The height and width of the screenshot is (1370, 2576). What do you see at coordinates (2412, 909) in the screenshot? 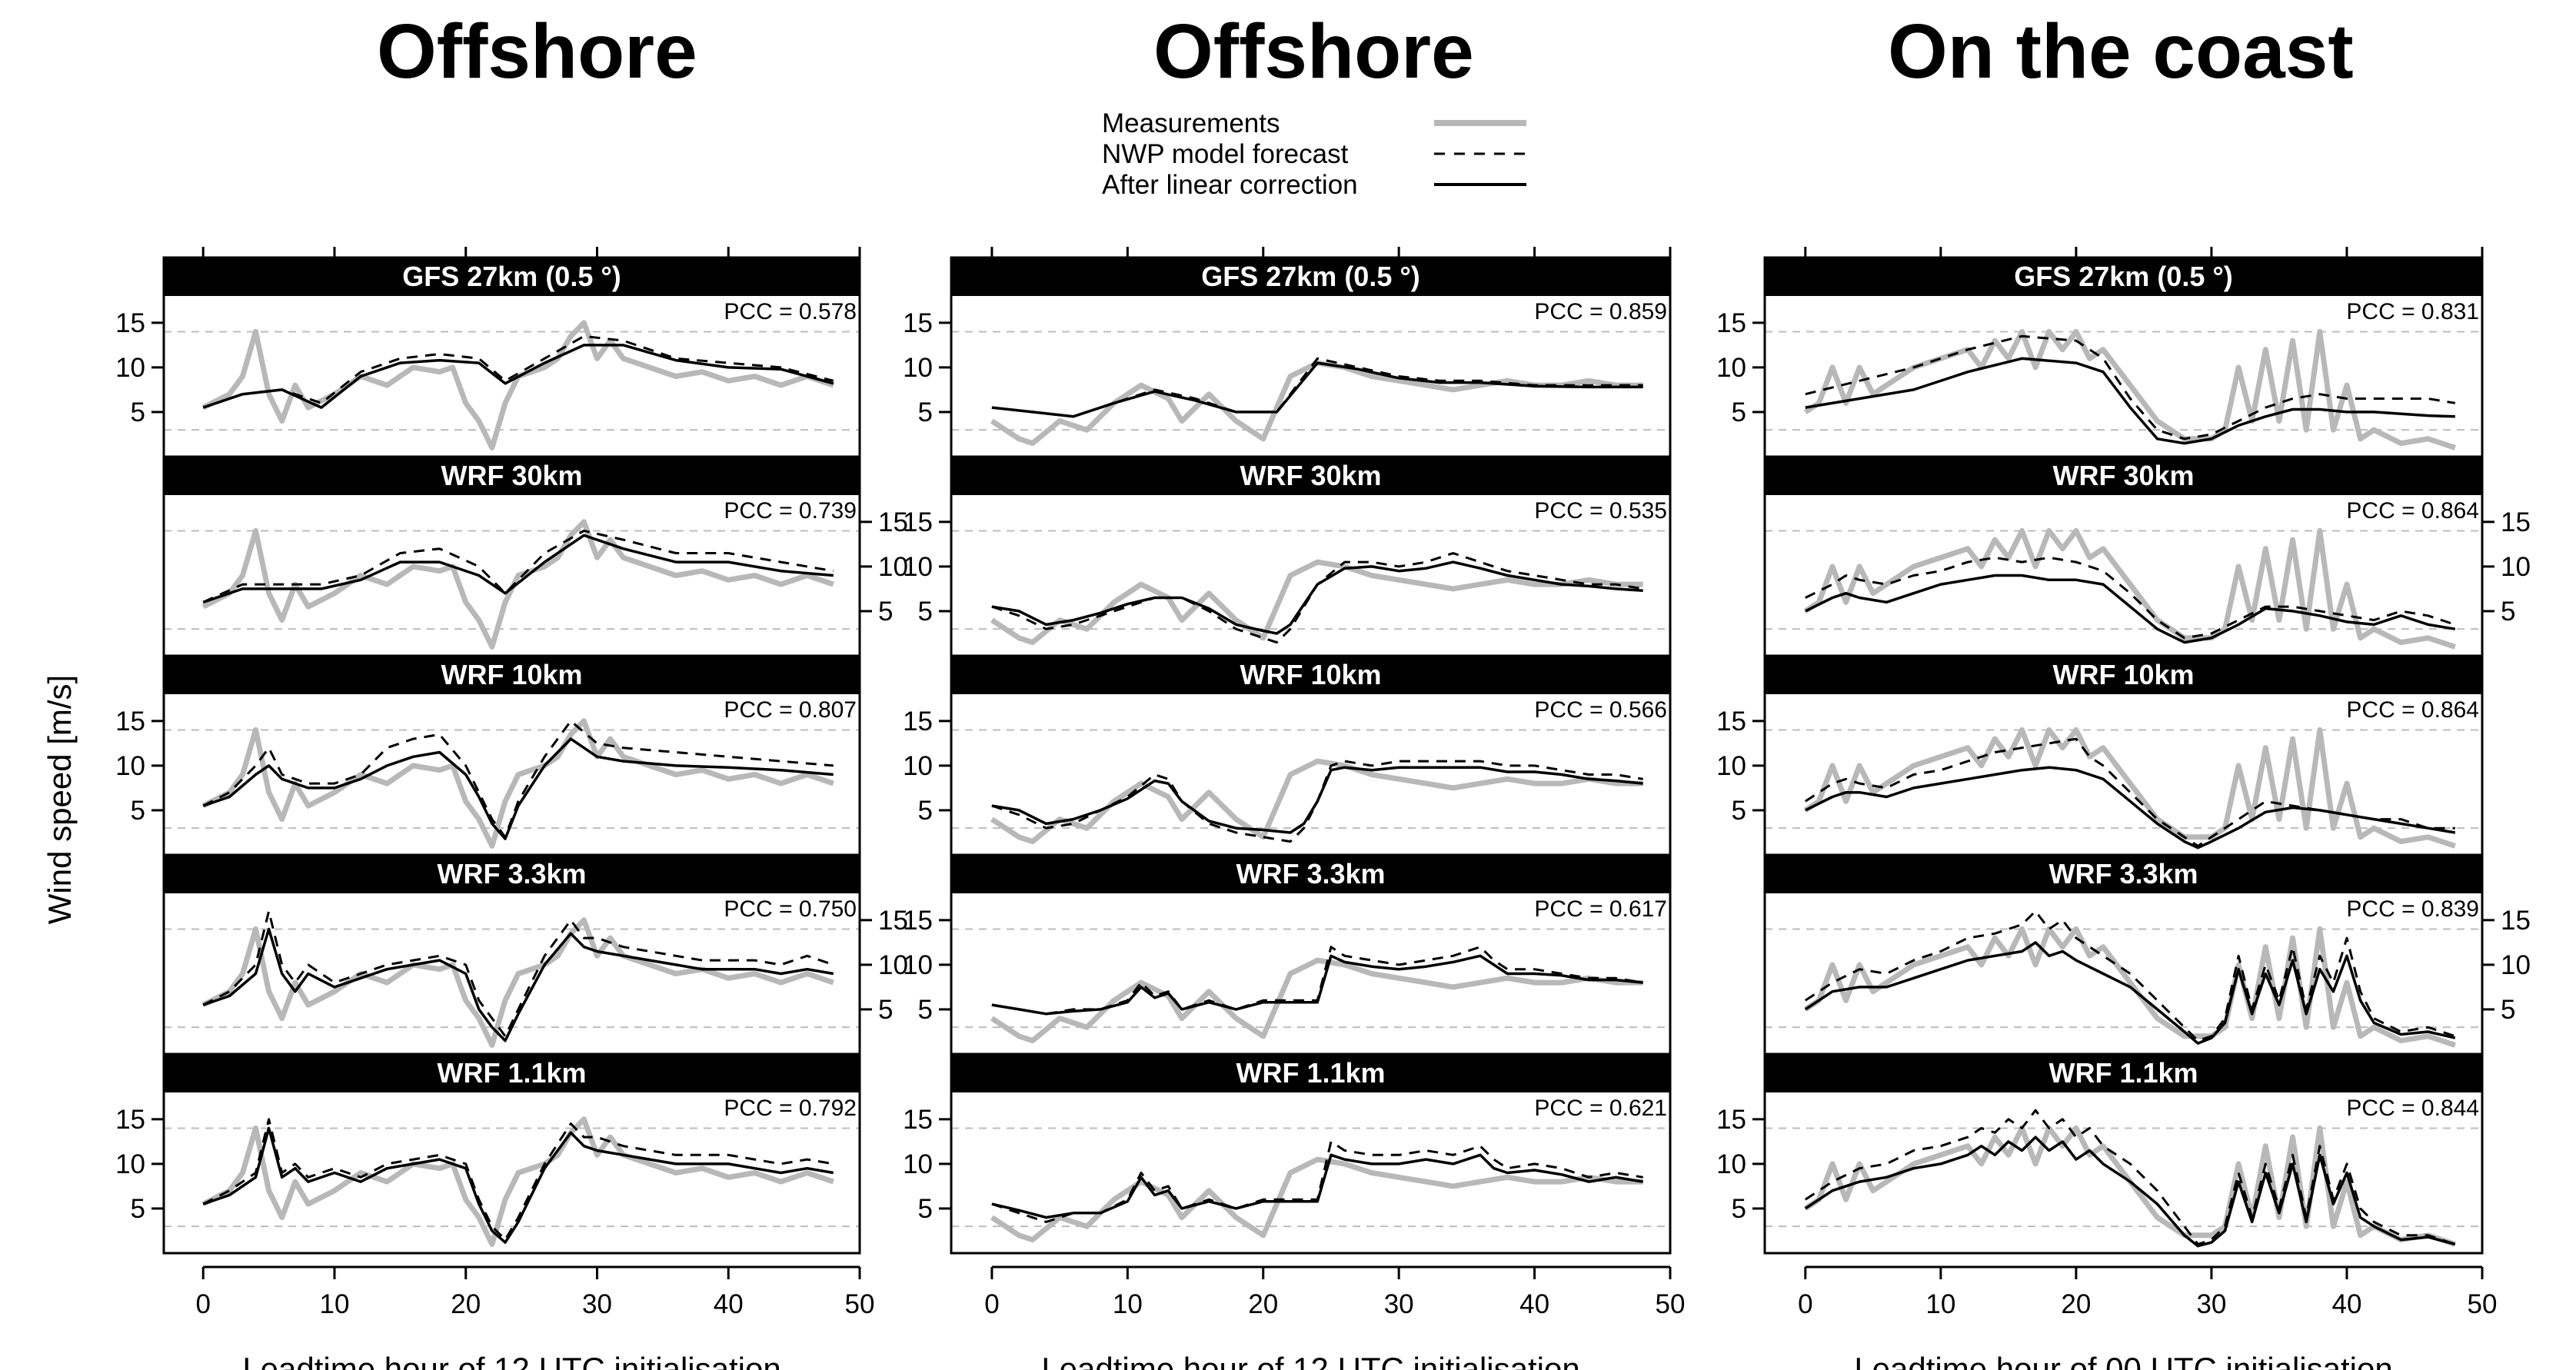
I see `pcc-label: PCC = 0.839` at bounding box center [2412, 909].